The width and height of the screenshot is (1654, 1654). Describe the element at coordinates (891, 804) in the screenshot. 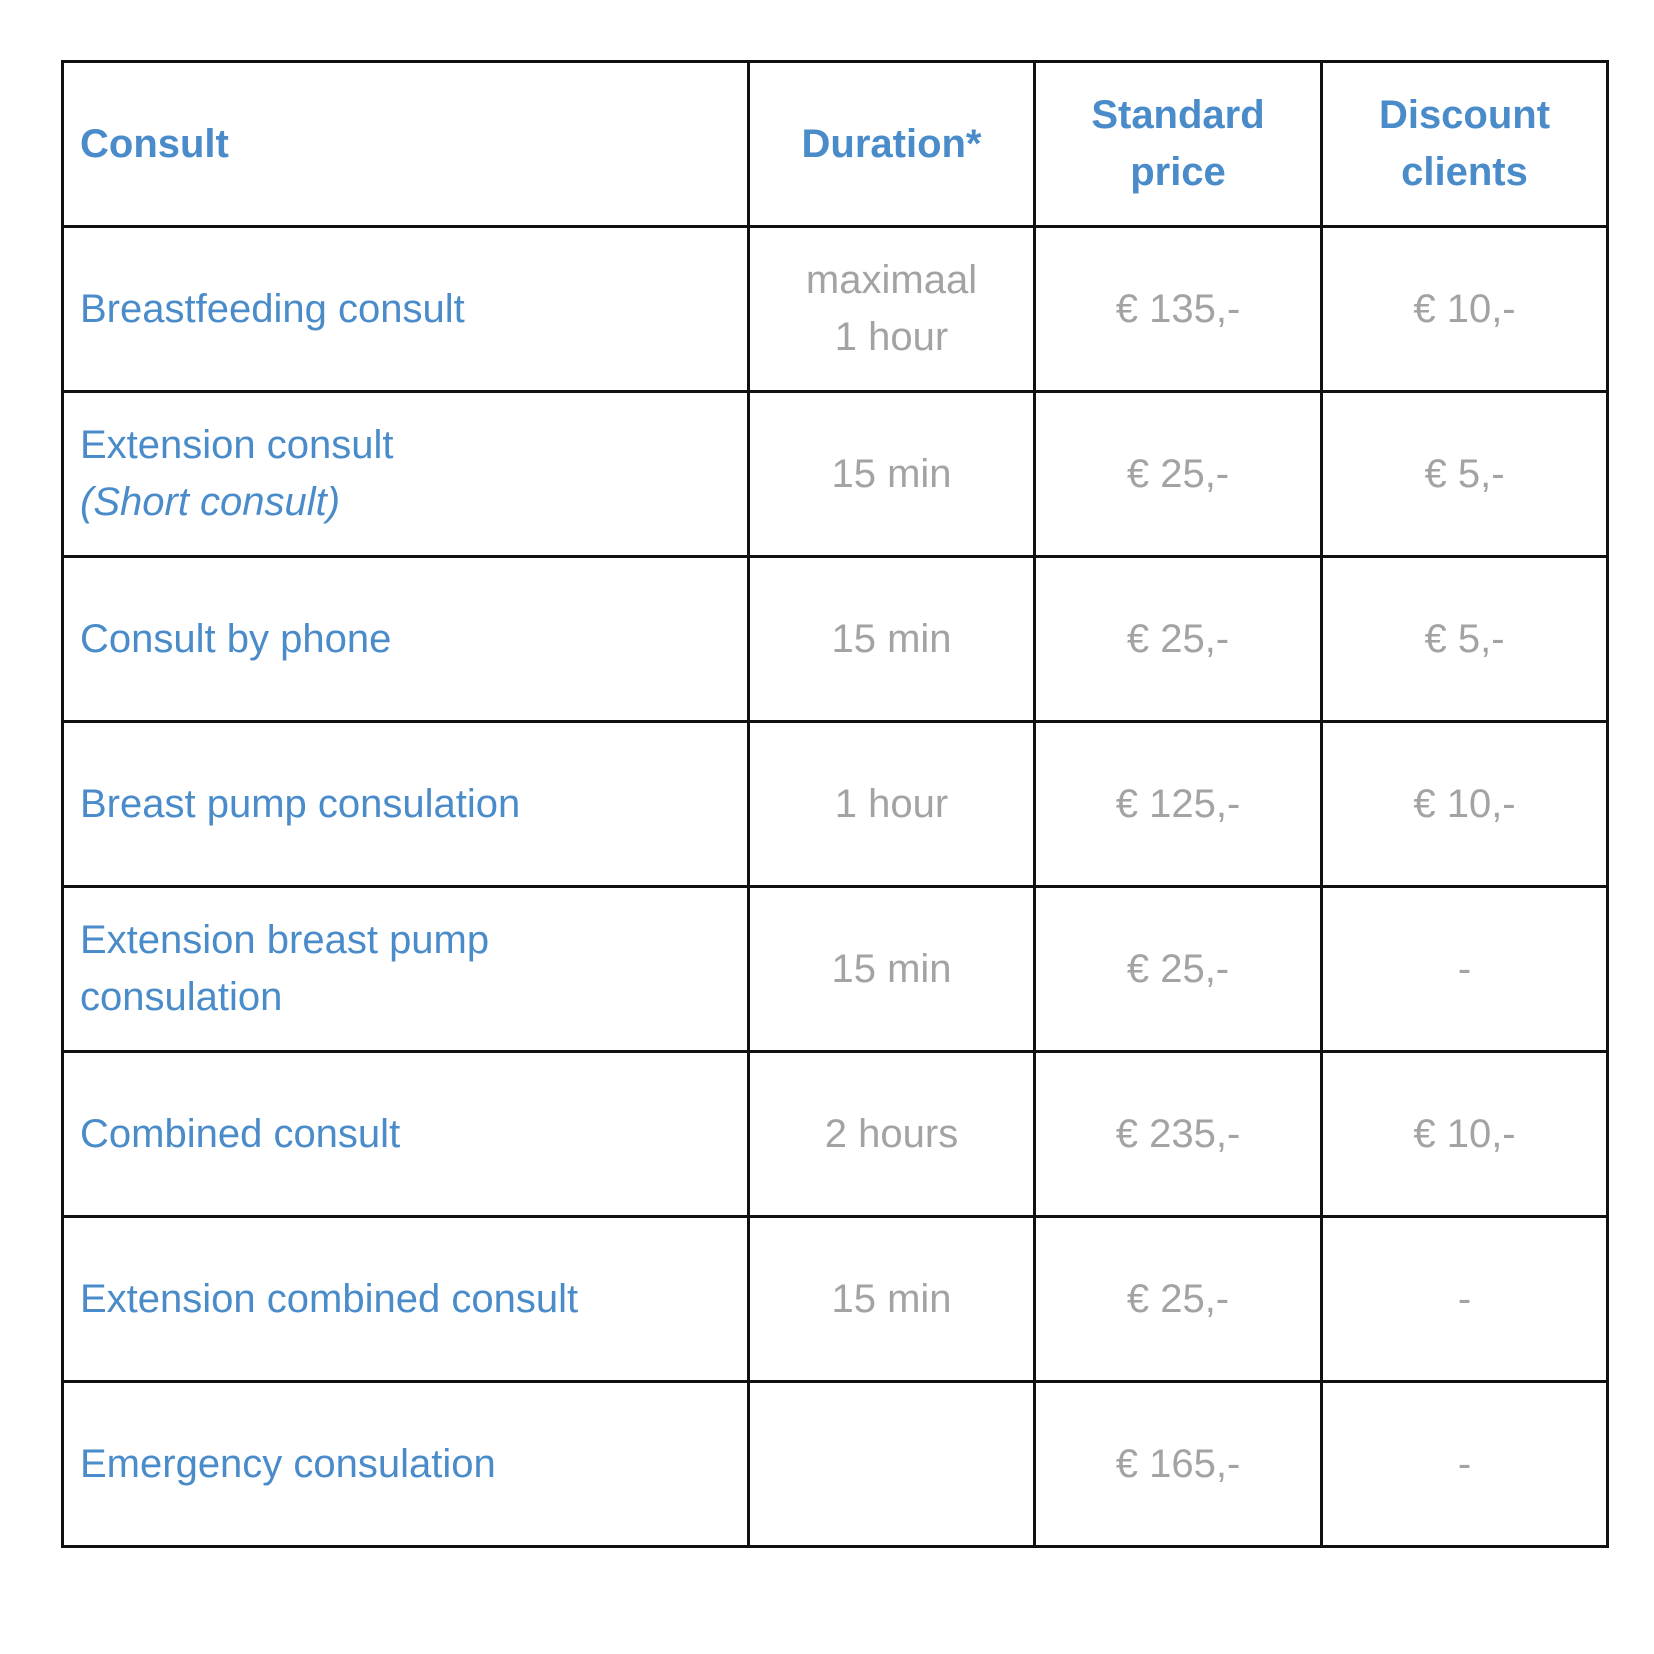

I see `duration-cell: 1 hour` at that location.